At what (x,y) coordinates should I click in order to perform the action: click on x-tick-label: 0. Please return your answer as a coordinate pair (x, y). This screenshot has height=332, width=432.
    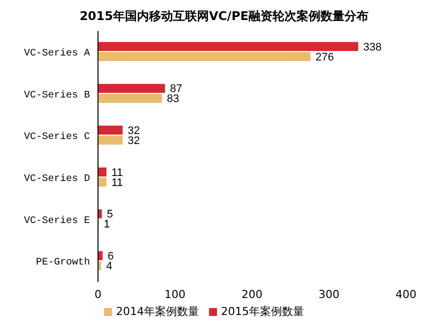
    Looking at the image, I should click on (98, 294).